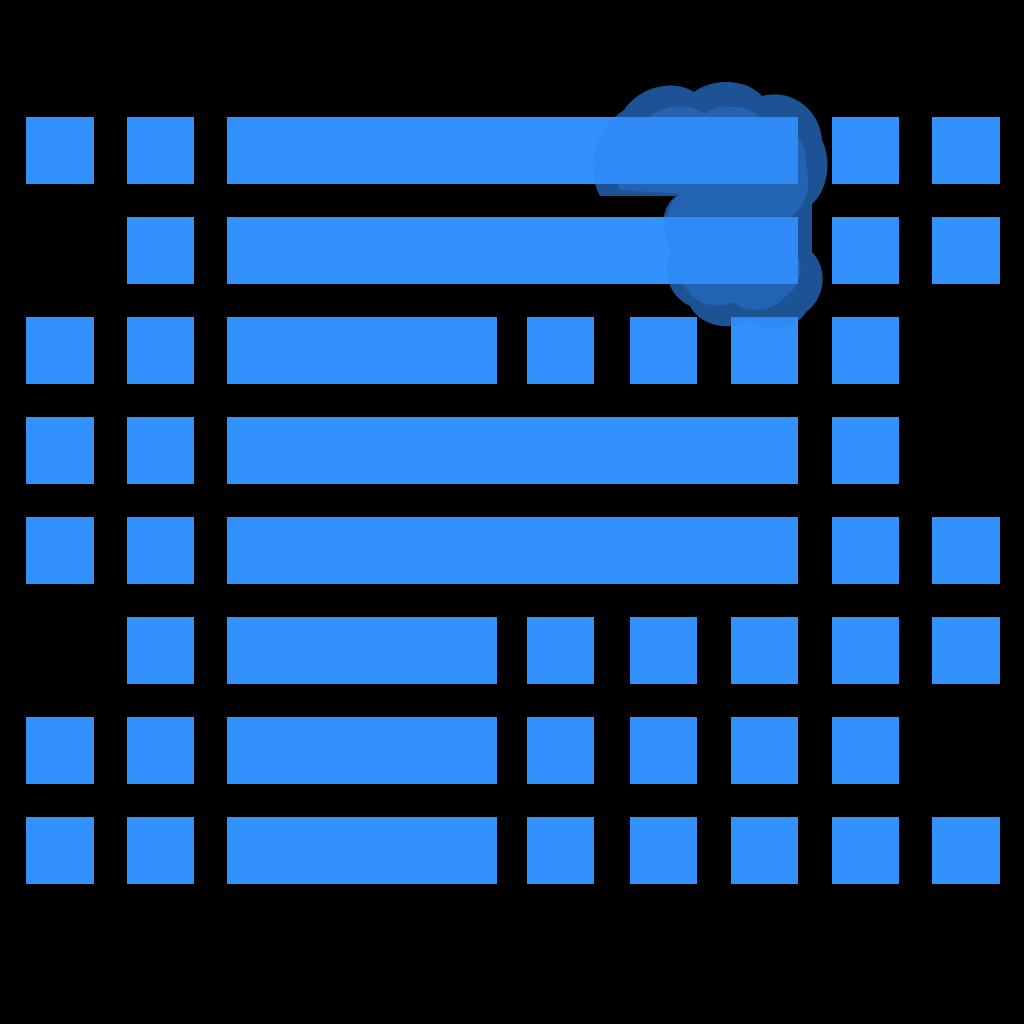  Describe the element at coordinates (362, 650) in the screenshot. I see `cell-r6-c3` at that location.